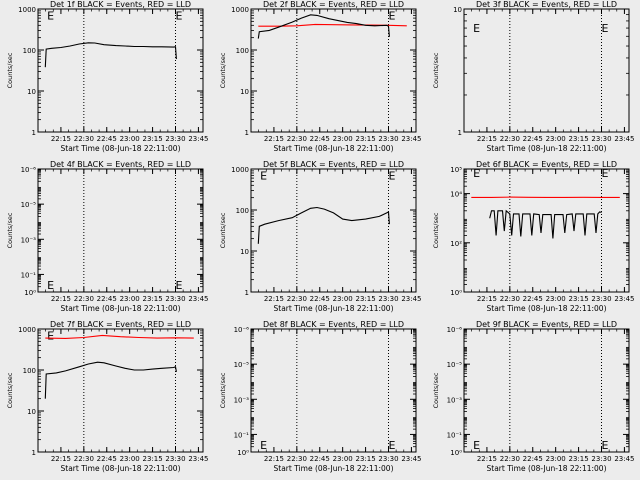 The width and height of the screenshot is (640, 480). Describe the element at coordinates (546, 164) in the screenshot. I see `panel-title: Det 6f BLACK = Events, RED = LLD` at that location.